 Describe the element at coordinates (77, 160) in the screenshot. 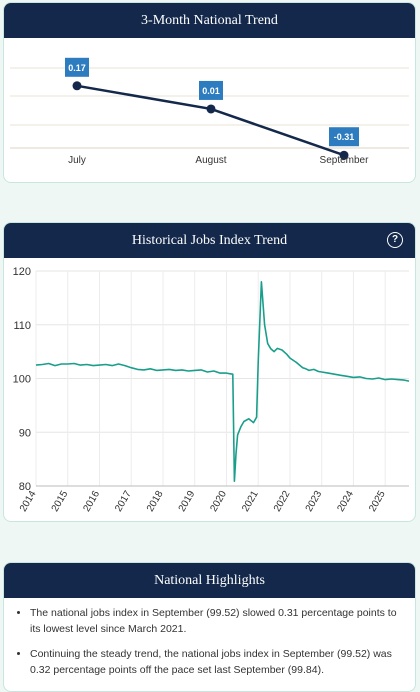

I see `x-tick-label: July` at that location.